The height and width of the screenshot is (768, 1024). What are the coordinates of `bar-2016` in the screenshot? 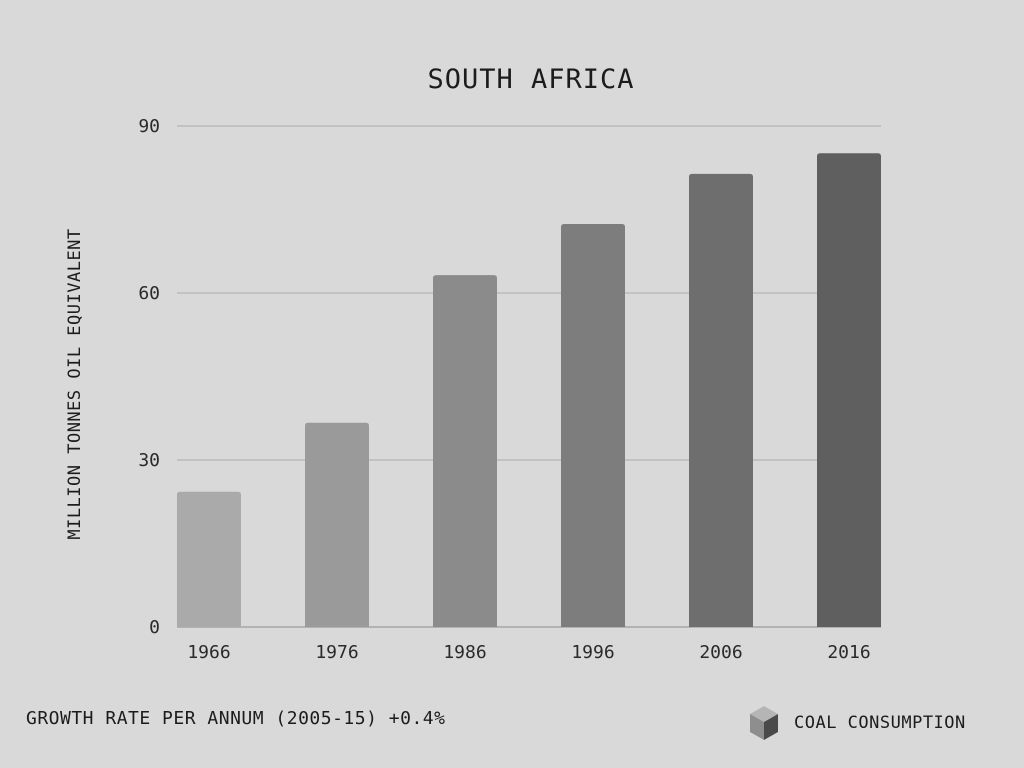 It's located at (849, 390).